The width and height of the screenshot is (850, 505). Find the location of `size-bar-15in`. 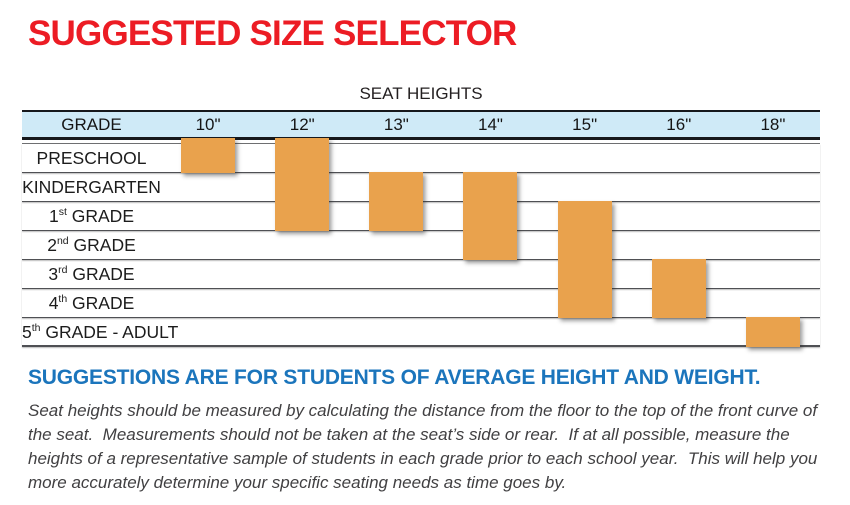

size-bar-15in is located at coordinates (584, 259).